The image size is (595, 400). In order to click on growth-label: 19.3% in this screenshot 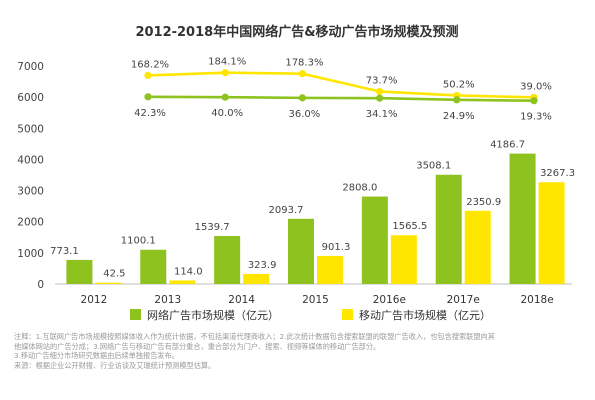, I will do `click(536, 117)`.